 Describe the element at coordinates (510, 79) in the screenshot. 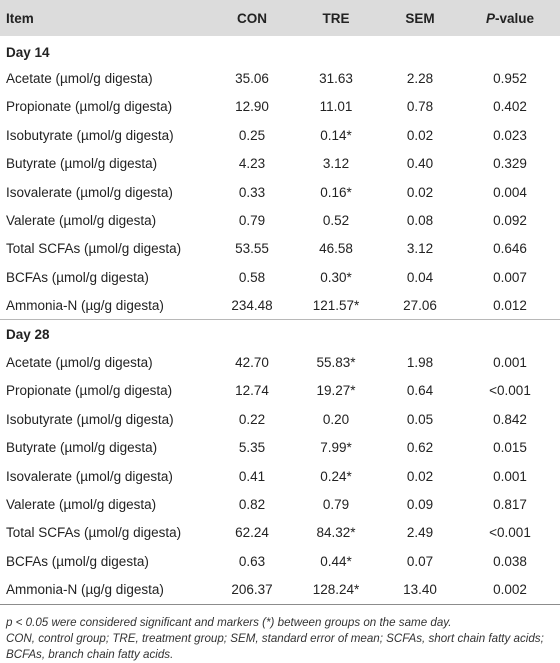

I see `cell-p: 0.952` at that location.